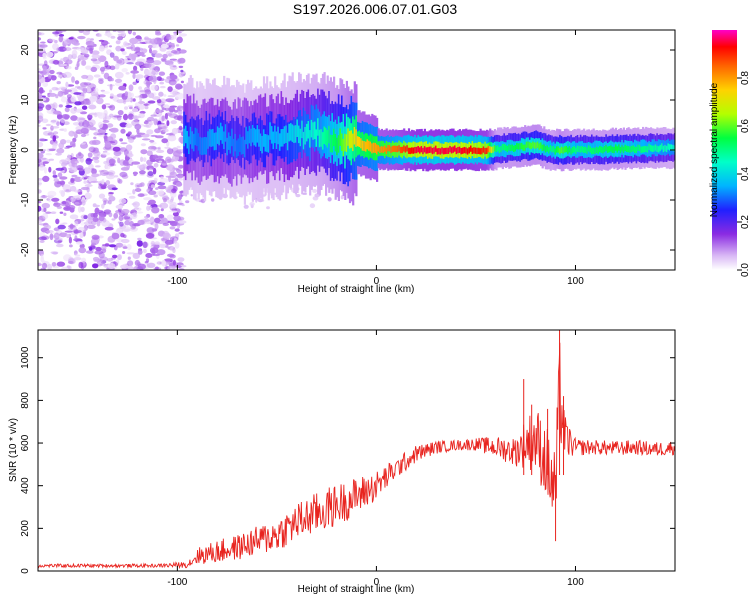  I want to click on colorbar-gradient, so click(724, 150).